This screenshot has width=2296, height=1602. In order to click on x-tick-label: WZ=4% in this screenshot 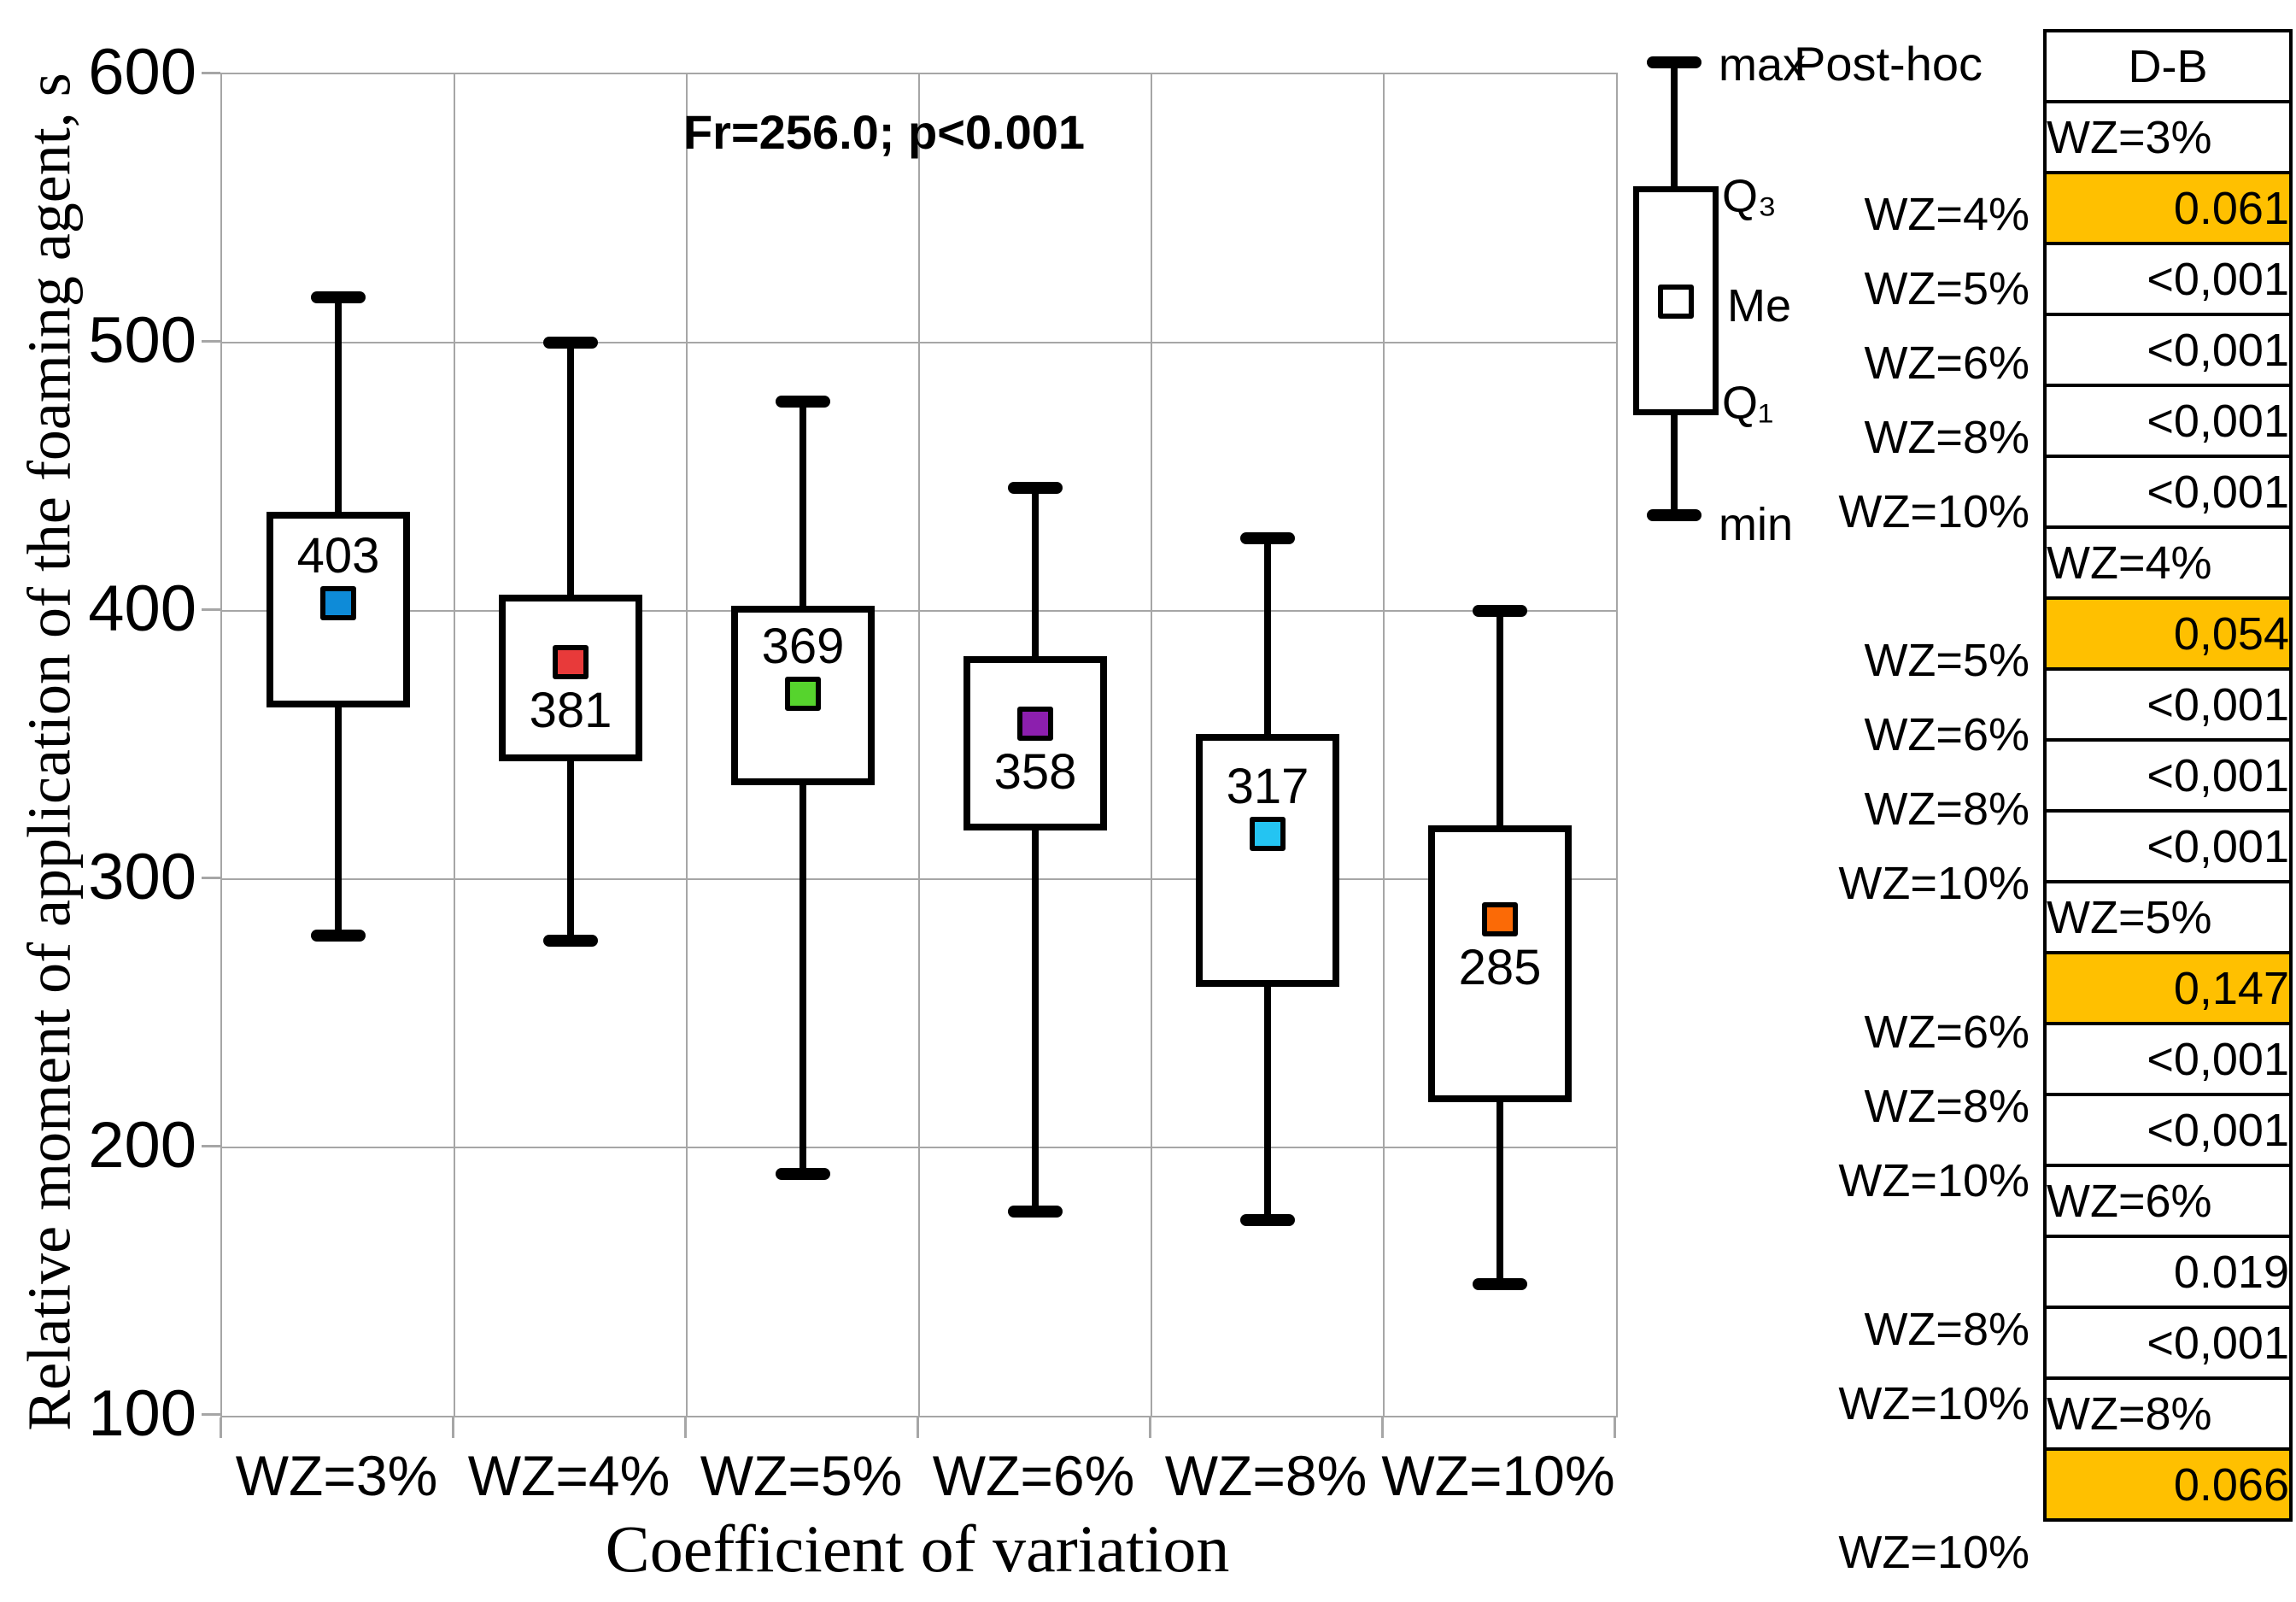, I will do `click(569, 1476)`.